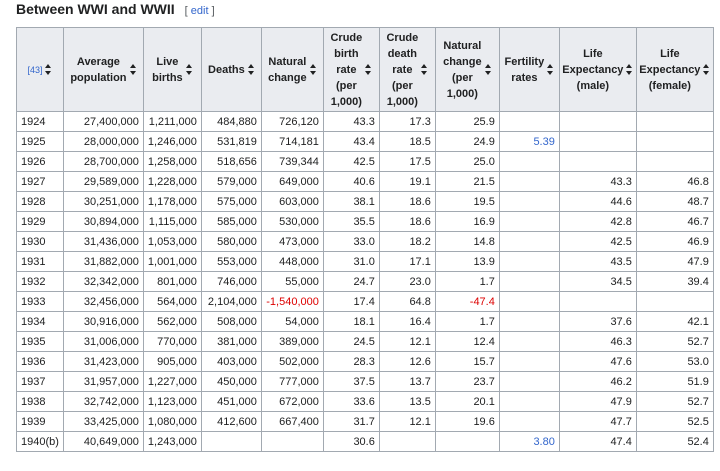 The height and width of the screenshot is (471, 720). What do you see at coordinates (172, 201) in the screenshot?
I see `table-cell: 1,178,000` at bounding box center [172, 201].